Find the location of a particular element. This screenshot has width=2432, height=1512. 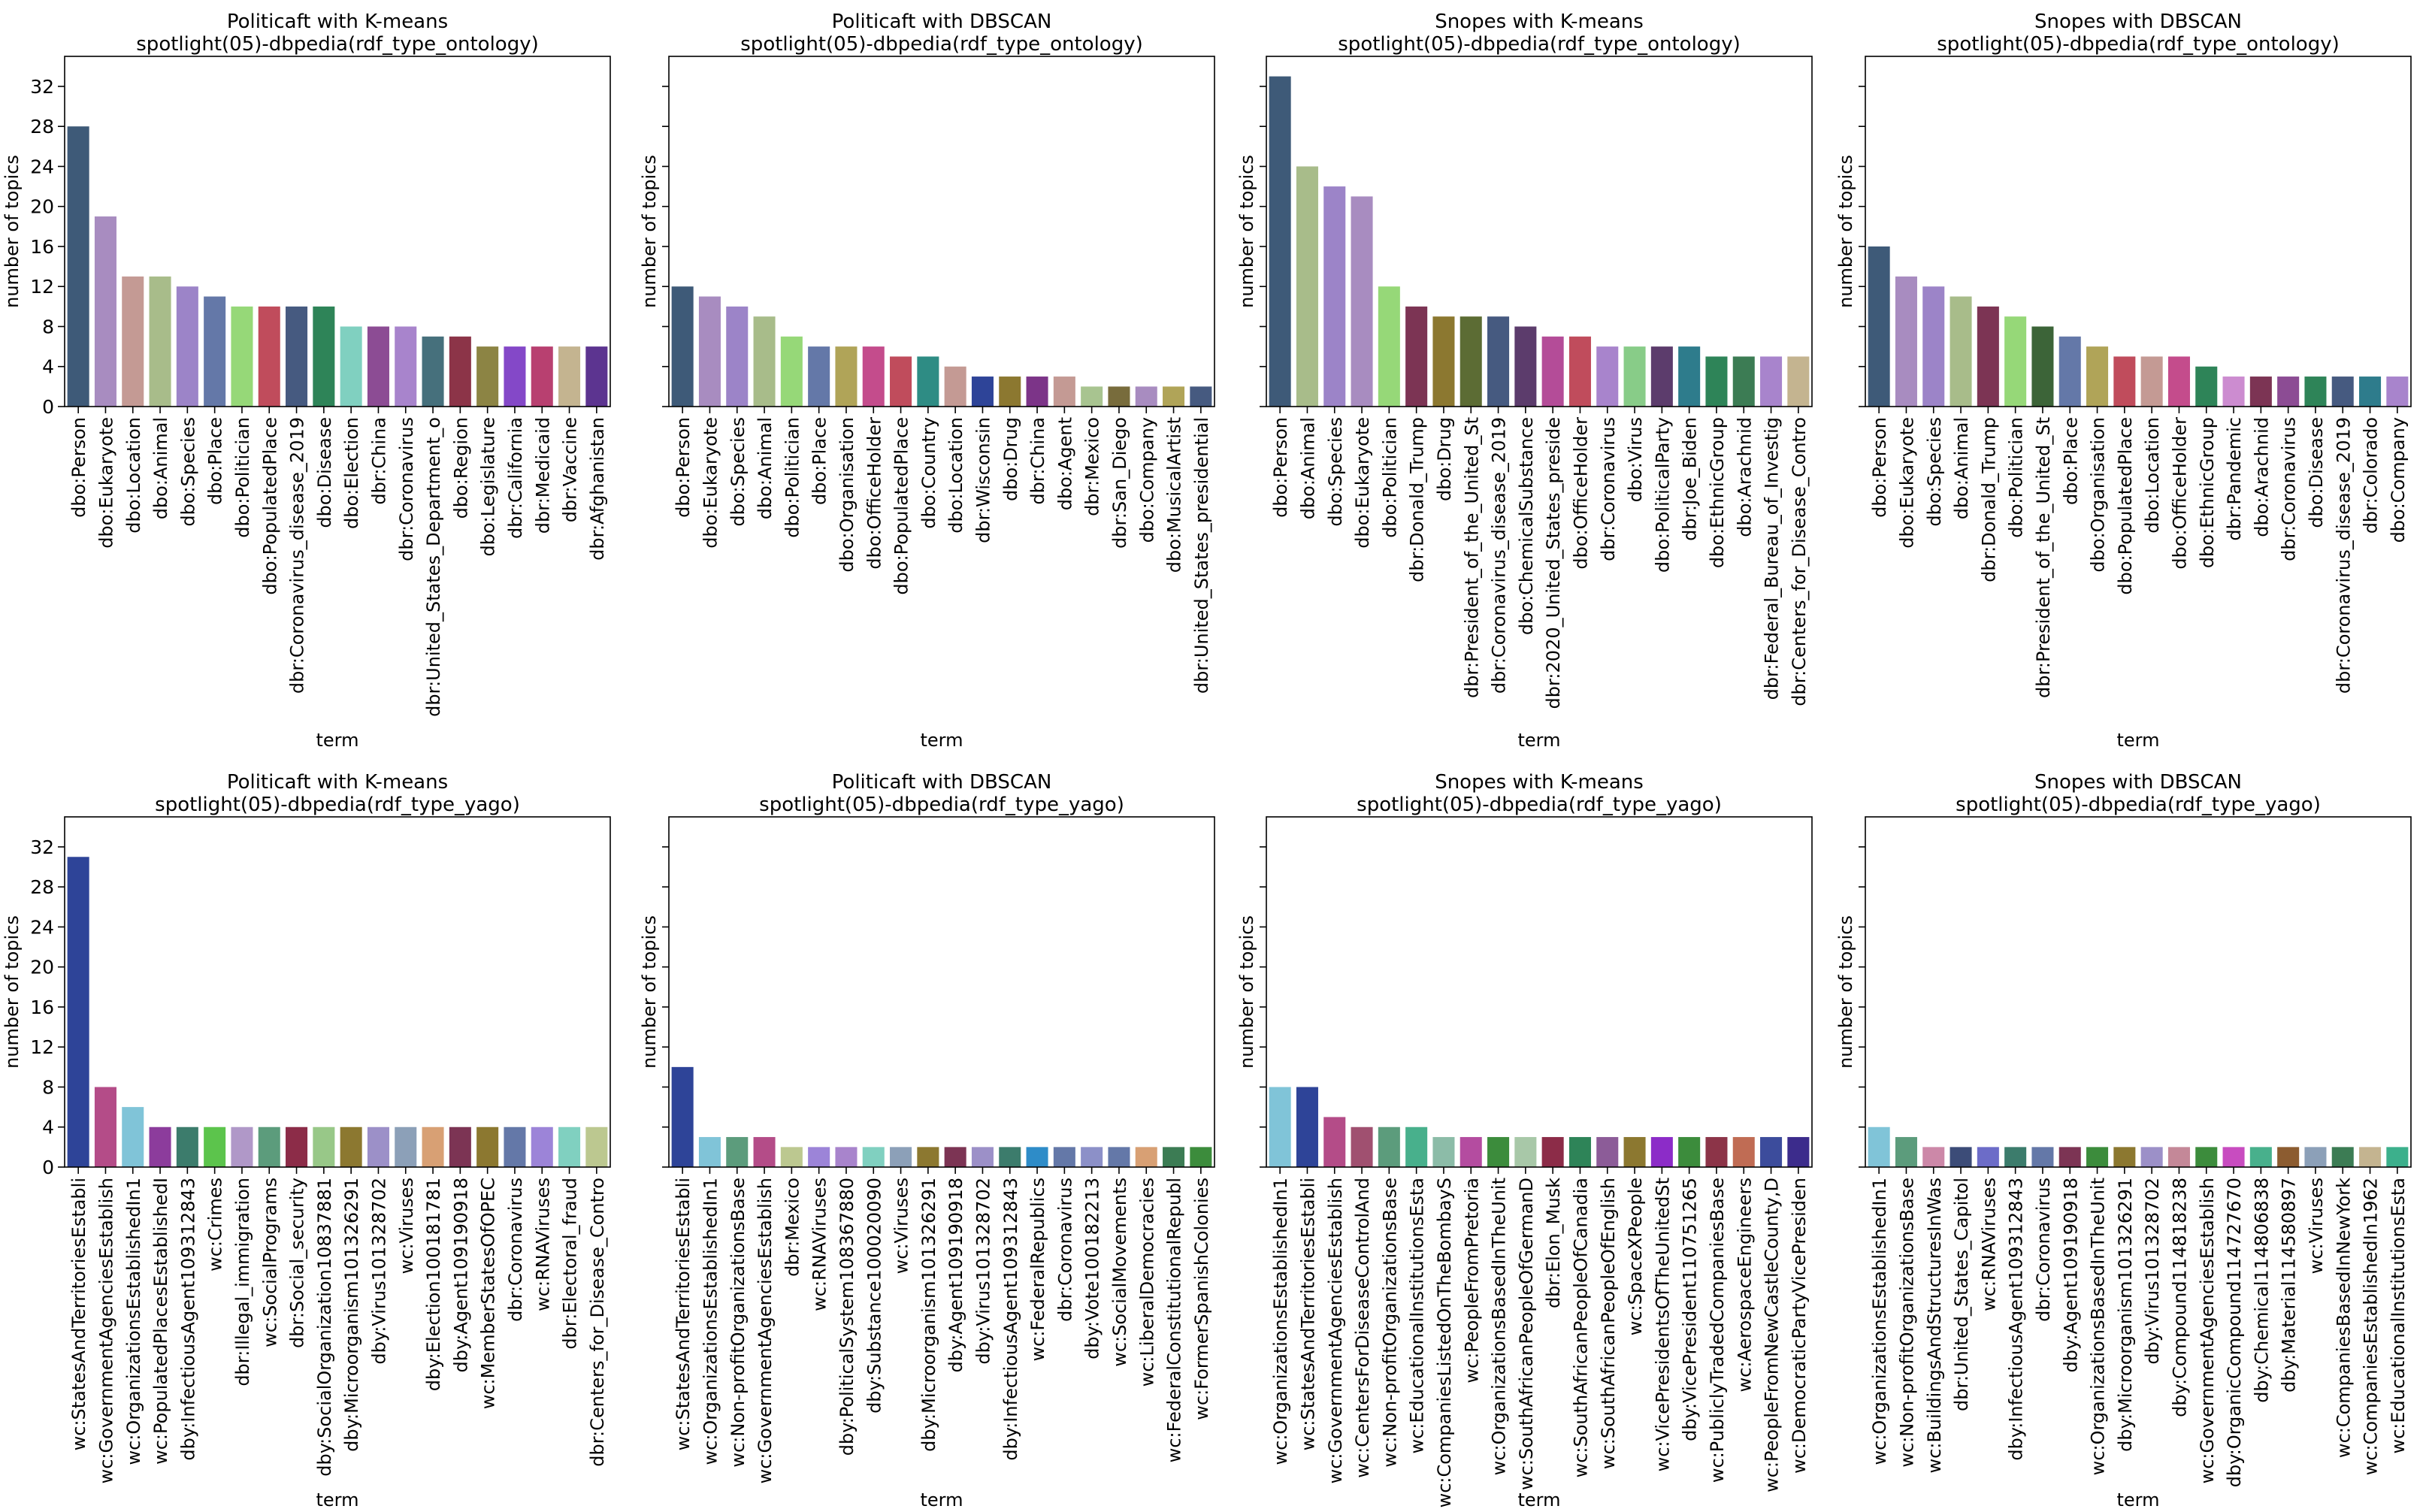

x-tick-label: dby:Material114580897 is located at coordinates (2289, 1285).